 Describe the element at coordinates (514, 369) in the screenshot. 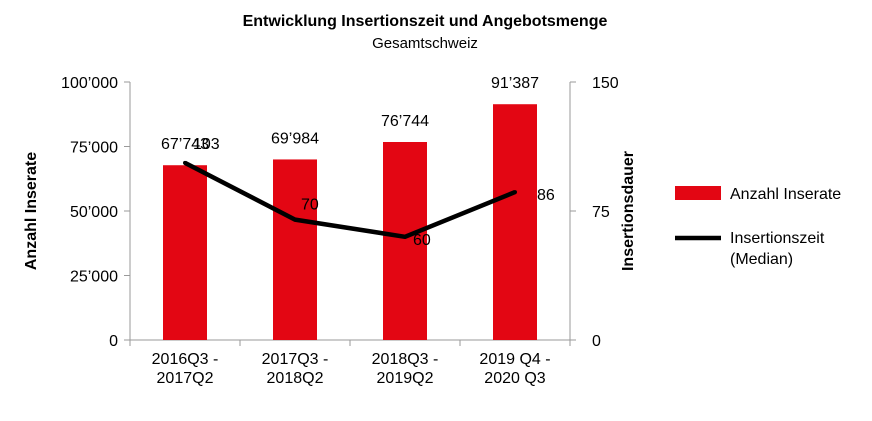

I see `x-tick-label: 2019 Q4 -2020 Q3` at that location.